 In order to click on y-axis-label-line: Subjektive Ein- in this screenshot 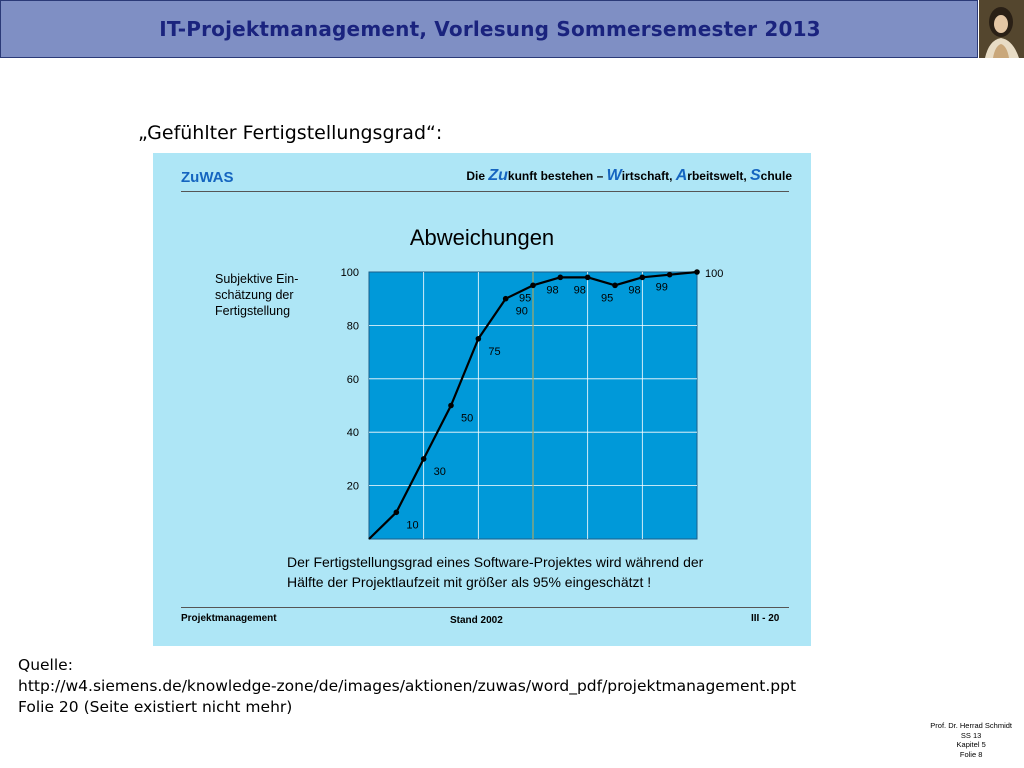, I will do `click(257, 279)`.